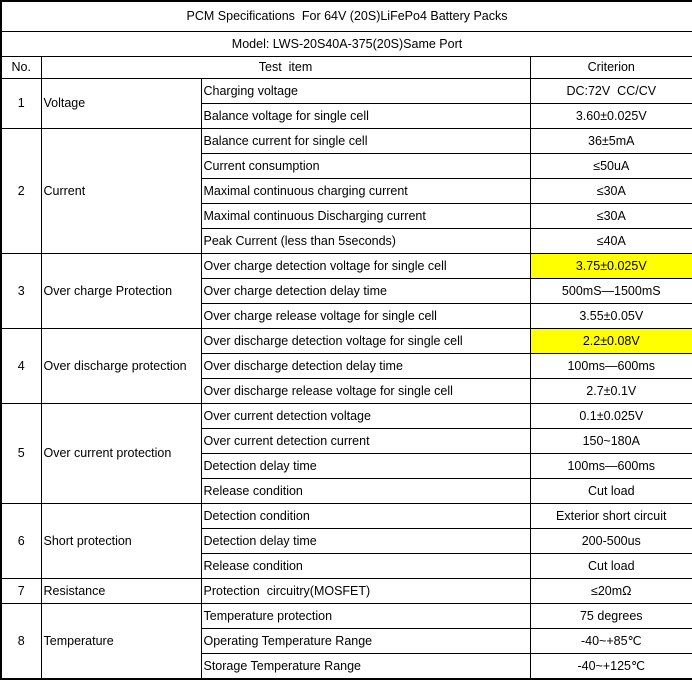 The image size is (692, 686). What do you see at coordinates (365, 216) in the screenshot?
I see `test-item-cell: Maximal continuous Discharging current` at bounding box center [365, 216].